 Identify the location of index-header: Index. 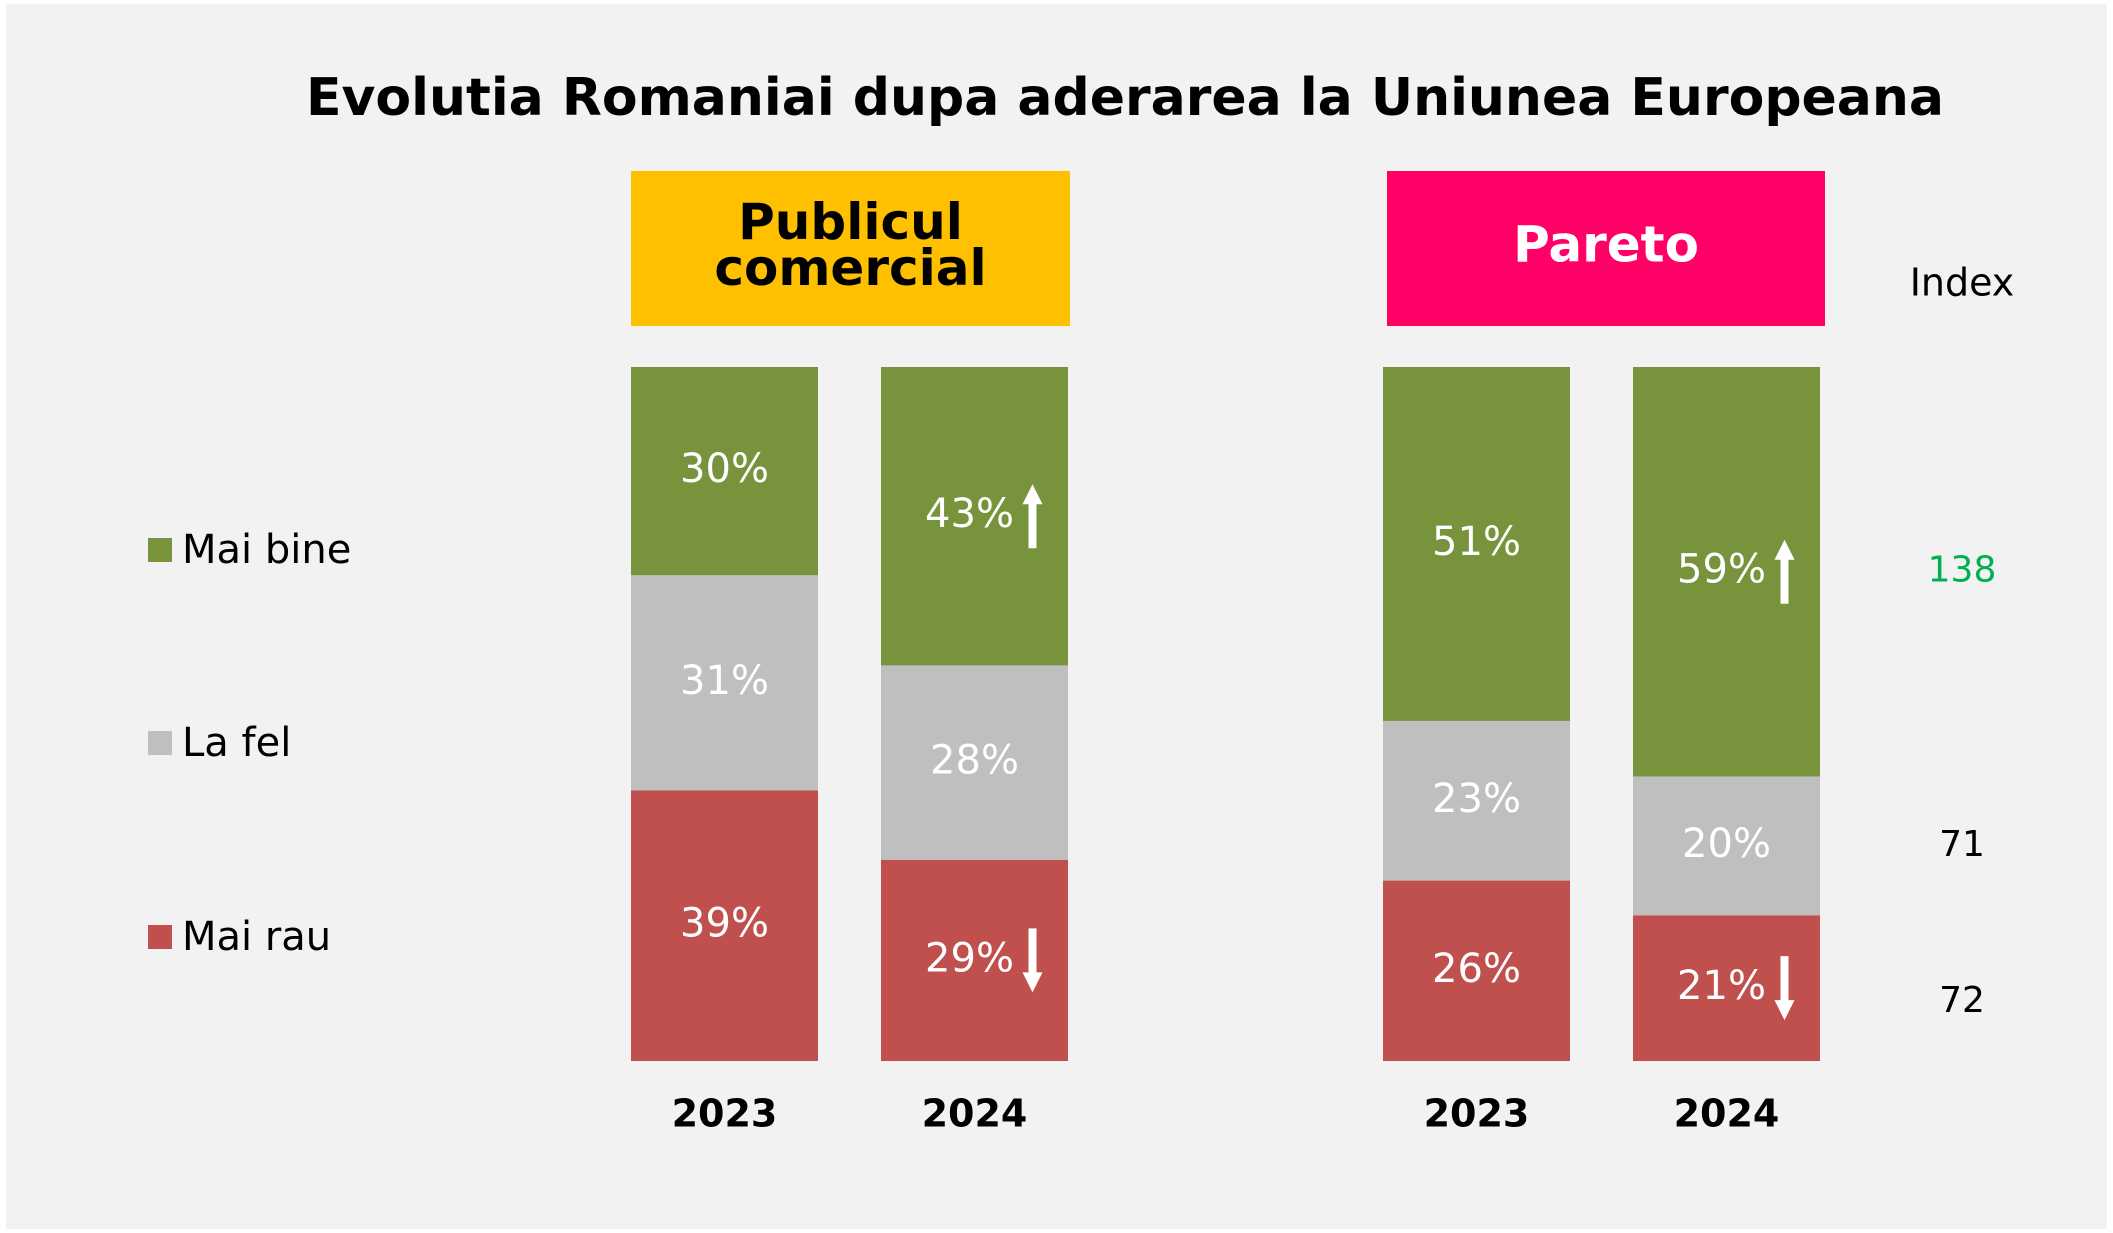
(1962, 283).